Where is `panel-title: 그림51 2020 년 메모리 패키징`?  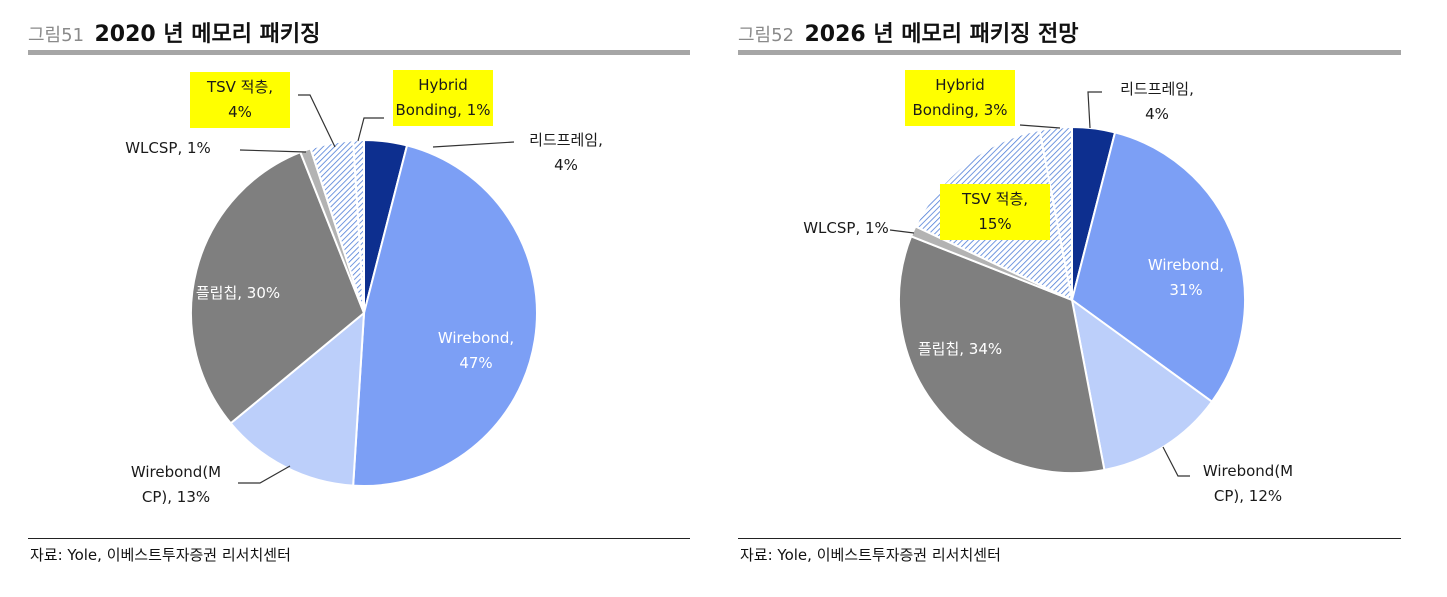 panel-title: 그림51 2020 년 메모리 패키징 is located at coordinates (174, 32).